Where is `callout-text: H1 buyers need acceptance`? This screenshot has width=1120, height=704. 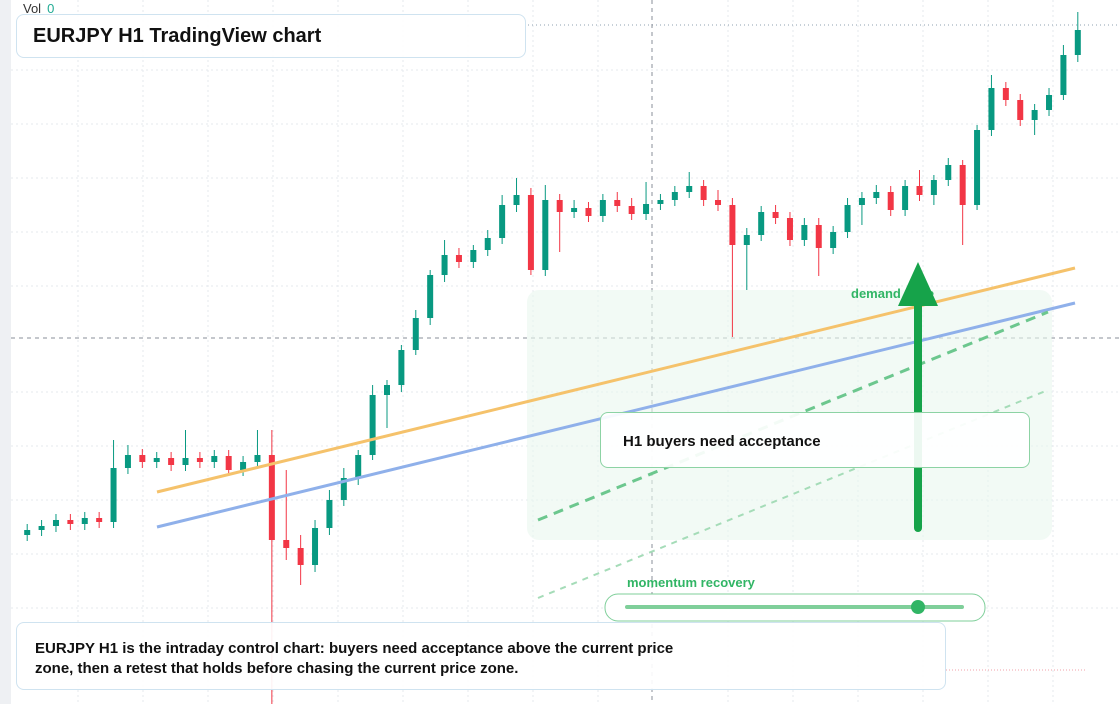 callout-text: H1 buyers need acceptance is located at coordinates (722, 441).